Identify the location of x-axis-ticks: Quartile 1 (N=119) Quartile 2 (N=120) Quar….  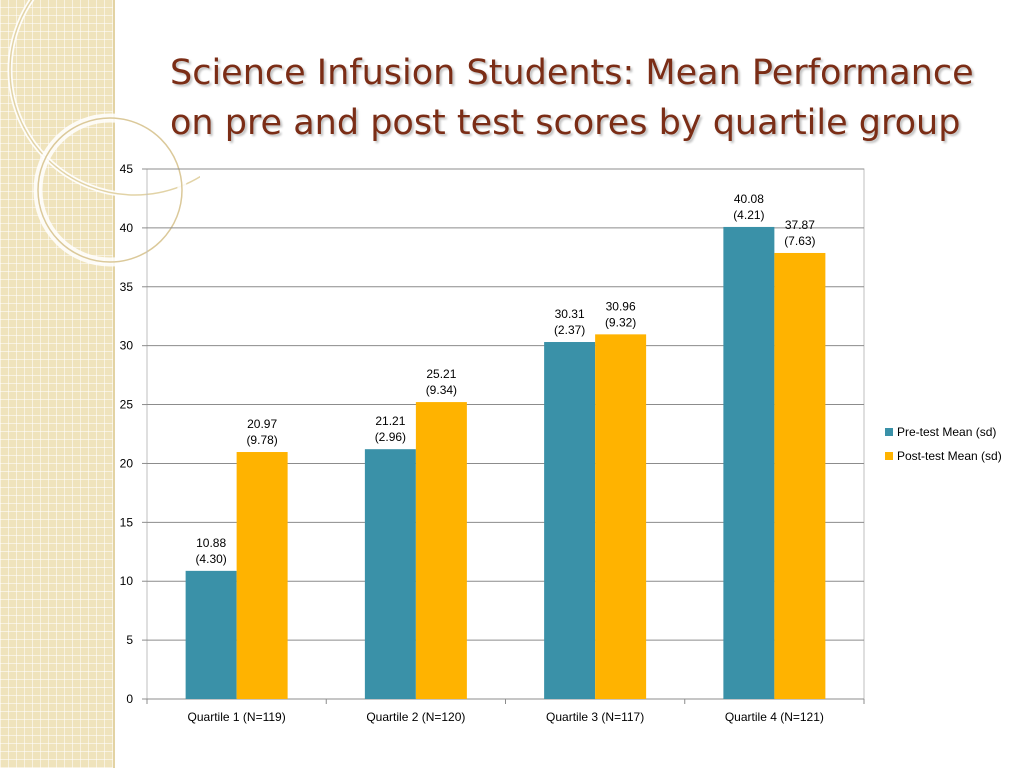
(506, 717).